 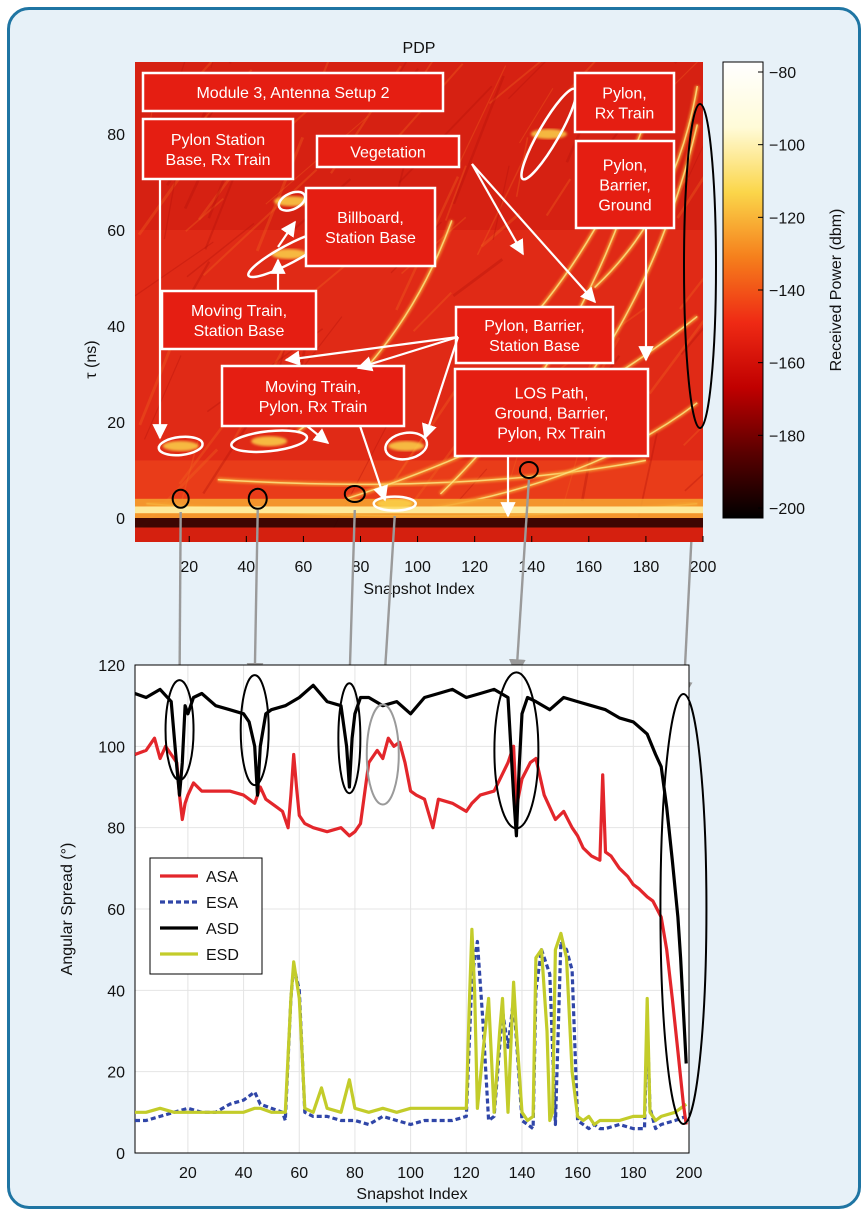 I want to click on annotation-vegetation: Vegetation, so click(x=388, y=151).